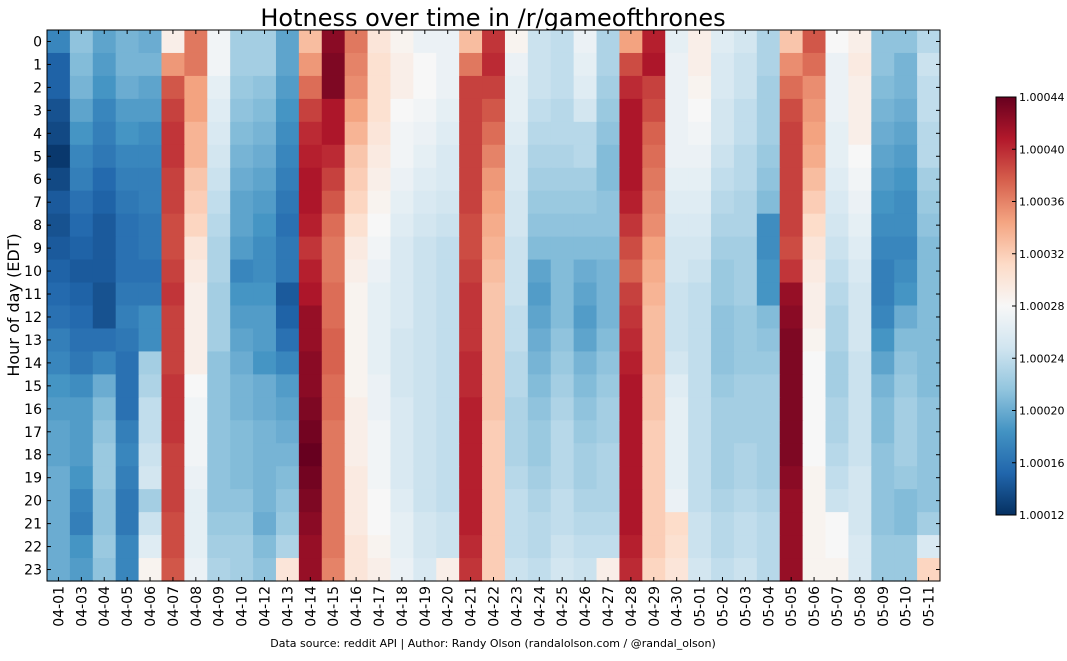 This screenshot has height=661, width=1067. What do you see at coordinates (37, 180) in the screenshot?
I see `y-tick-label: 6` at bounding box center [37, 180].